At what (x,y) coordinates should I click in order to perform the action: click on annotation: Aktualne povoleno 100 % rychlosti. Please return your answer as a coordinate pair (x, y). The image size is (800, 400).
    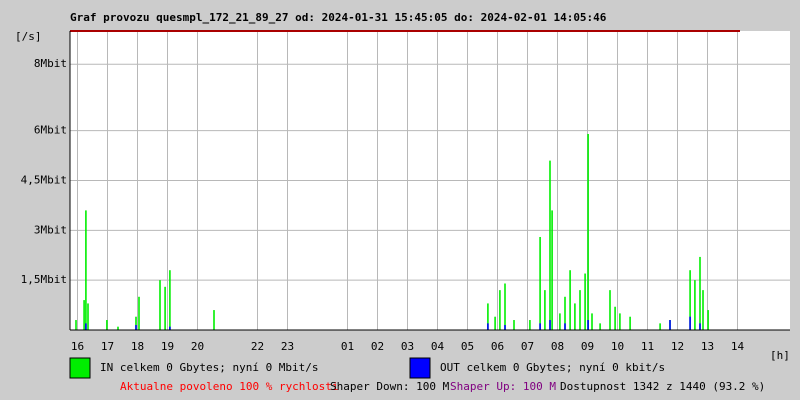
    Looking at the image, I should click on (229, 386).